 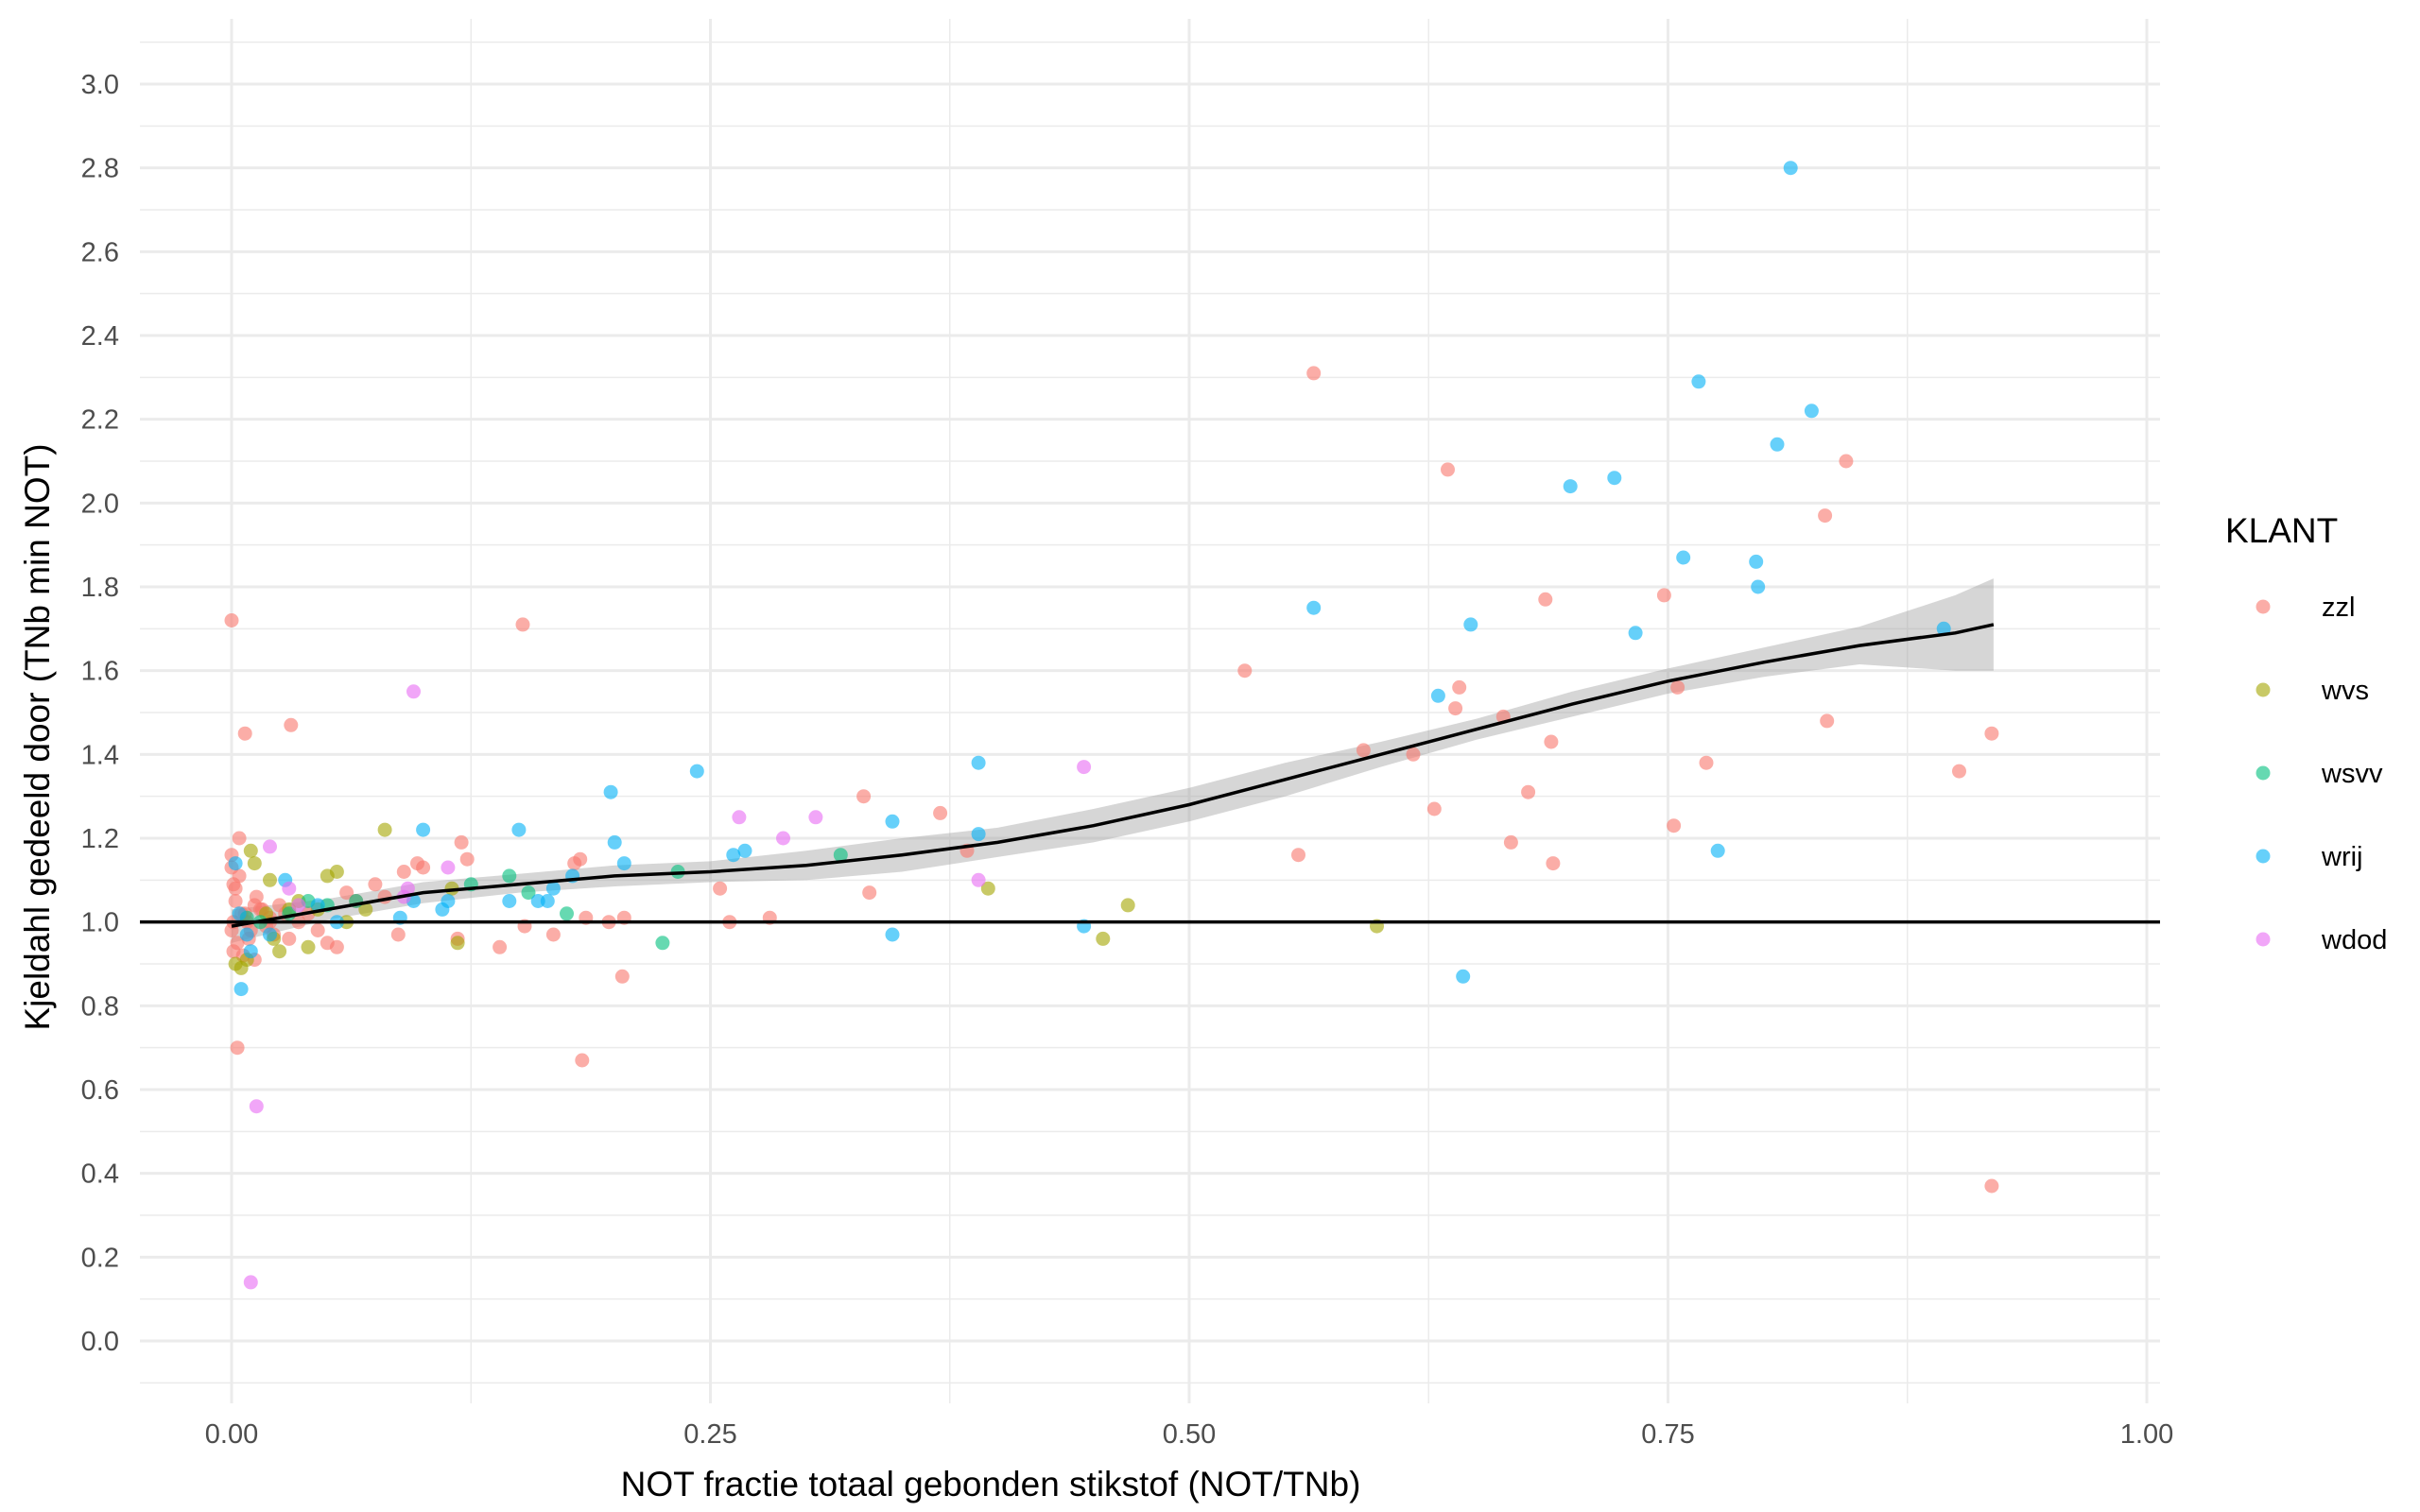 What do you see at coordinates (2321, 940) in the screenshot?
I see `legend-item-wdod: wdod` at bounding box center [2321, 940].